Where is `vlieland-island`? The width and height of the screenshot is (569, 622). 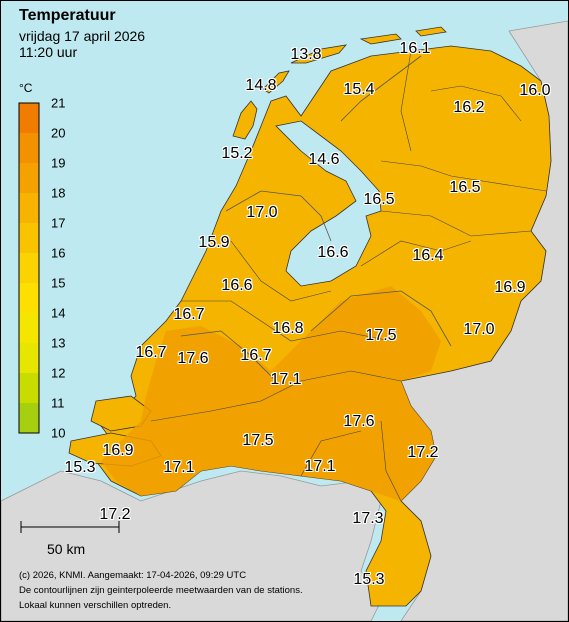
vlieland-island is located at coordinates (276, 82).